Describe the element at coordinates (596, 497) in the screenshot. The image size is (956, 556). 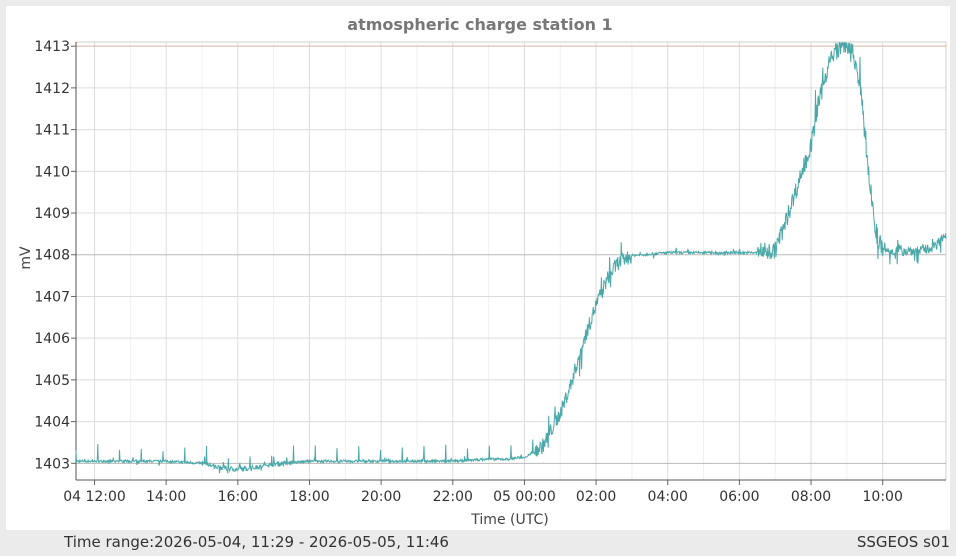
I see `x-tick-label: 02:00` at that location.